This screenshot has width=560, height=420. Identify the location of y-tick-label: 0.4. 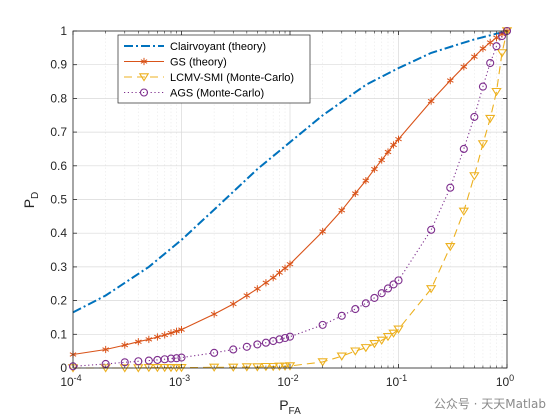
(58, 233).